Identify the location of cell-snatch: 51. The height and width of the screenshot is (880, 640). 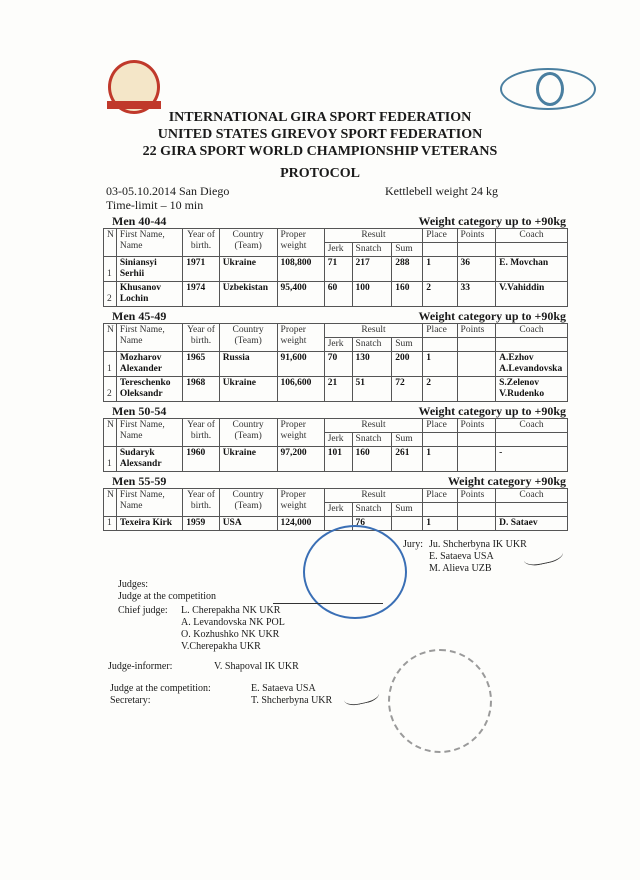
(372, 389).